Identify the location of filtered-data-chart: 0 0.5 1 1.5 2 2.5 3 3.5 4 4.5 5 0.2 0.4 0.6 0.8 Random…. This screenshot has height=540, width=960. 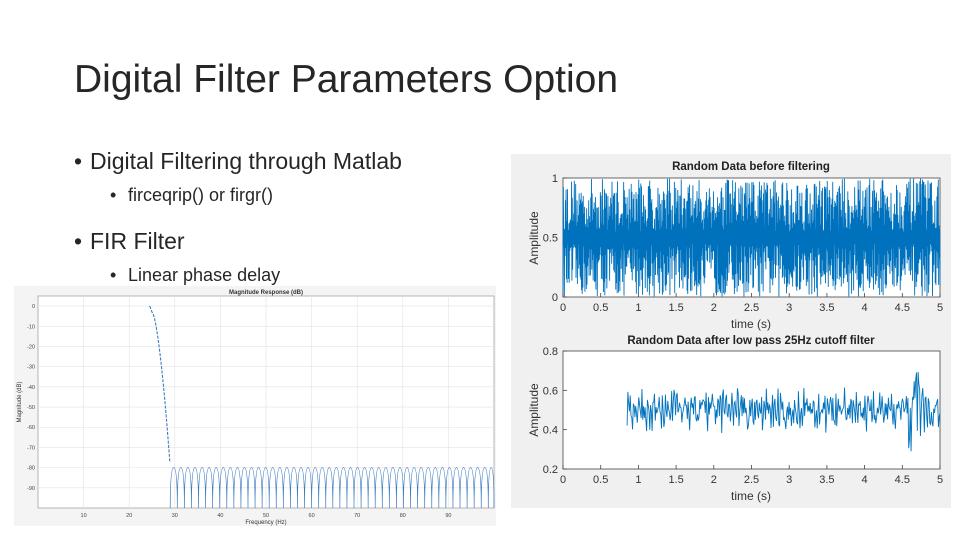
(731, 420).